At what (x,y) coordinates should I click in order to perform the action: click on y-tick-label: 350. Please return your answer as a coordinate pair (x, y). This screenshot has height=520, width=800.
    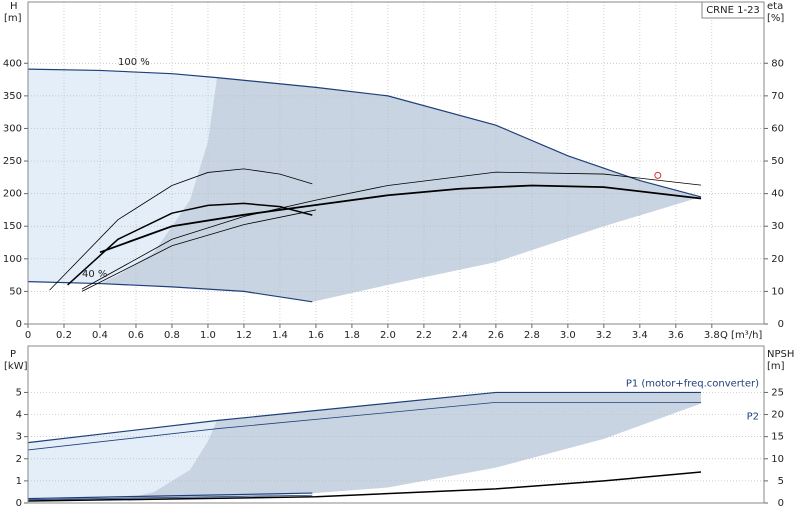
    Looking at the image, I should click on (12, 96).